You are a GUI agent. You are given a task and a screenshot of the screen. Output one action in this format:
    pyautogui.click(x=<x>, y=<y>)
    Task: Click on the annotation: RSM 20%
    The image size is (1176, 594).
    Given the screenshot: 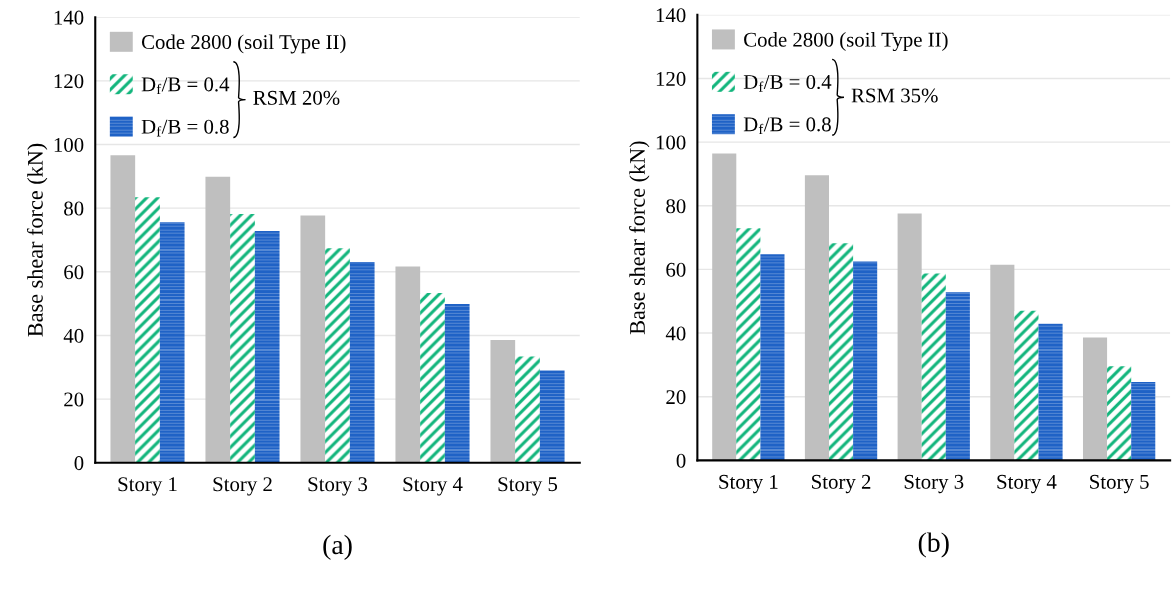 What is the action you would take?
    pyautogui.click(x=296, y=97)
    